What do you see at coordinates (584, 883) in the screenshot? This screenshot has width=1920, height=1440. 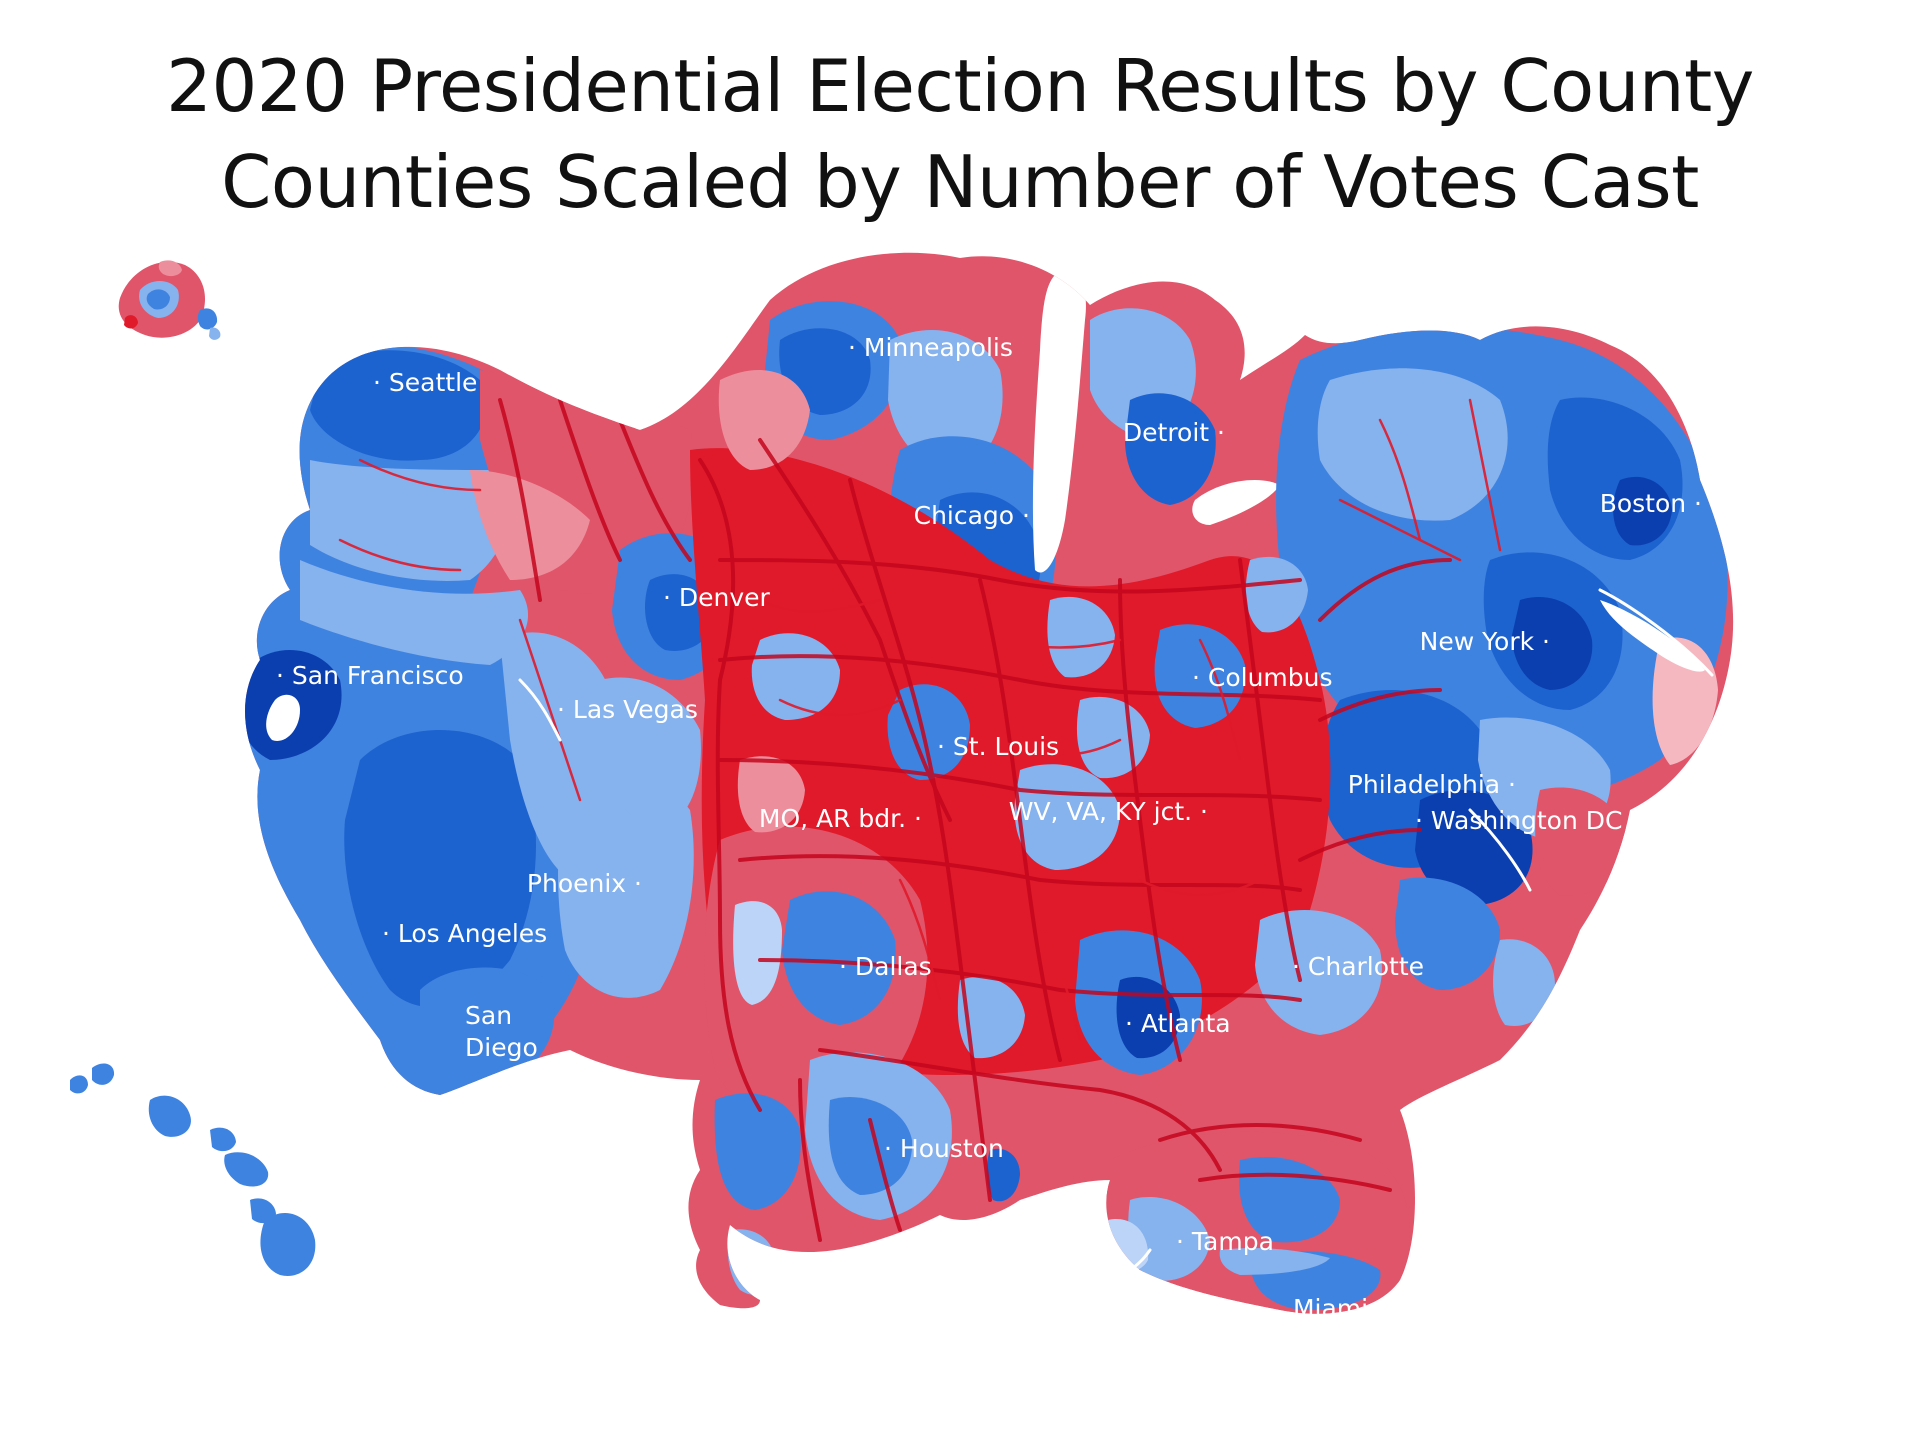 I see `city-label-phoenix: Phoenix ·` at bounding box center [584, 883].